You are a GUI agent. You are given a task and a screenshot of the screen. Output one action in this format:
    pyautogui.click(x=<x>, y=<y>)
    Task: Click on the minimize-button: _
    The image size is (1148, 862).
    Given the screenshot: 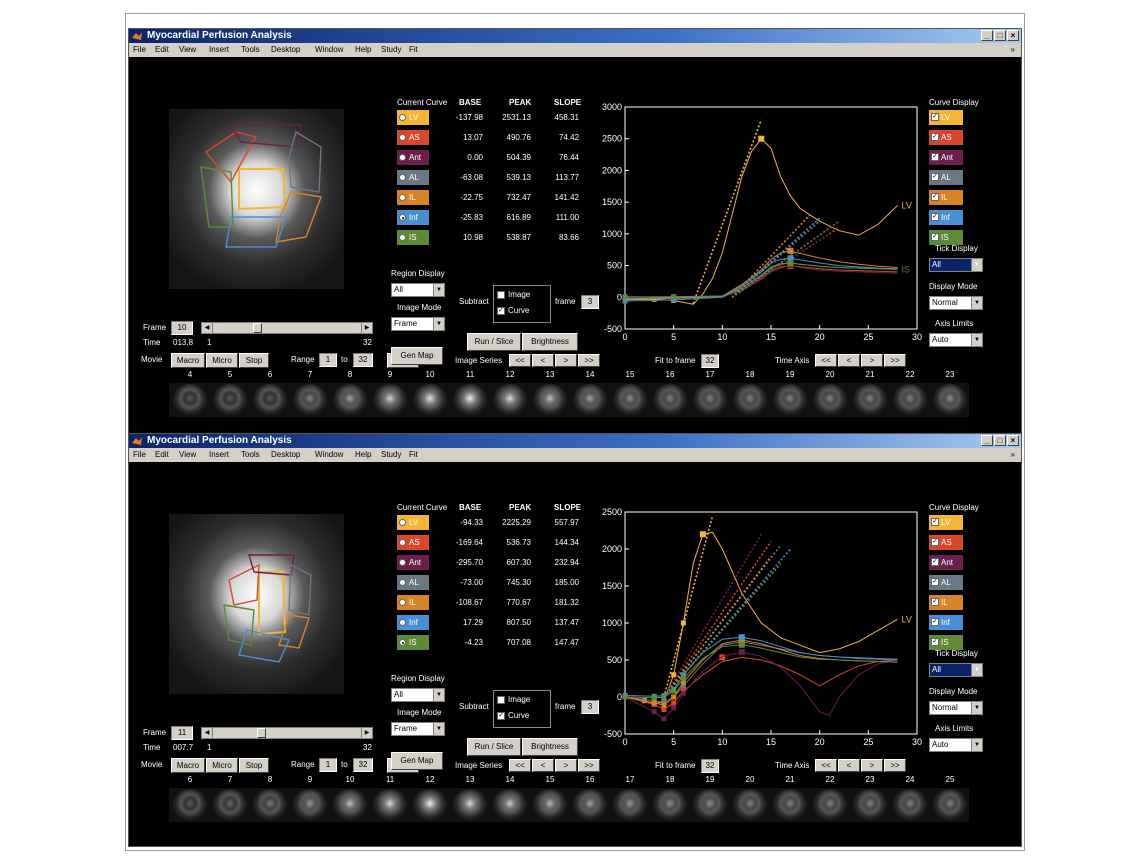 What is the action you would take?
    pyautogui.click(x=987, y=35)
    